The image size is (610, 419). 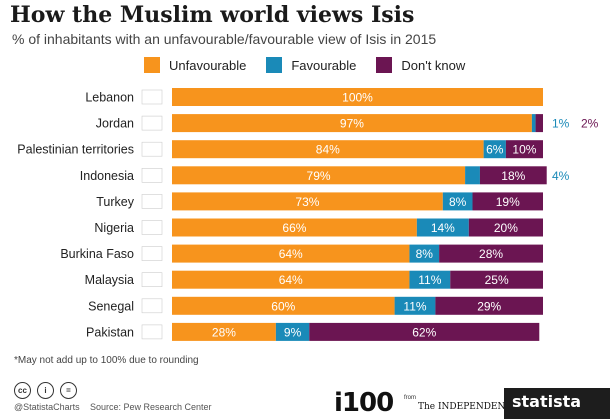 I want to click on i100-logo: i100, so click(x=364, y=403).